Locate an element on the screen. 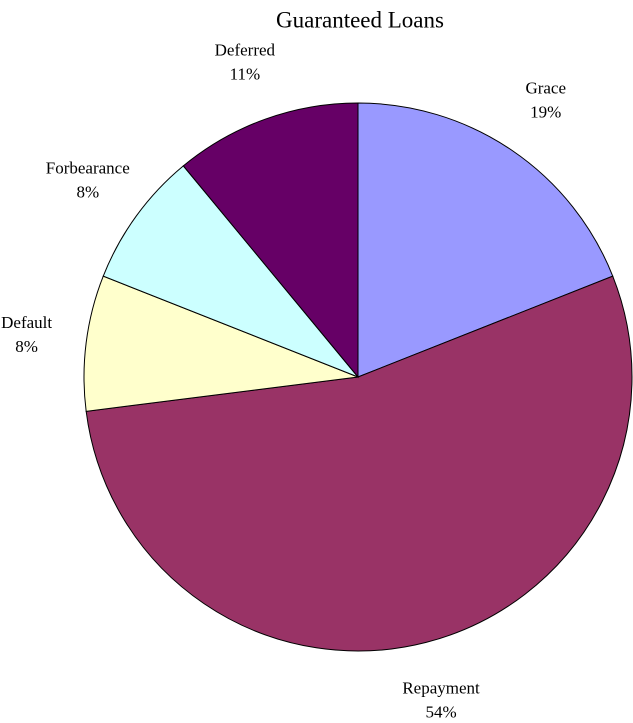 This screenshot has height=723, width=633. slice-label: Forbearance is located at coordinates (88, 168).